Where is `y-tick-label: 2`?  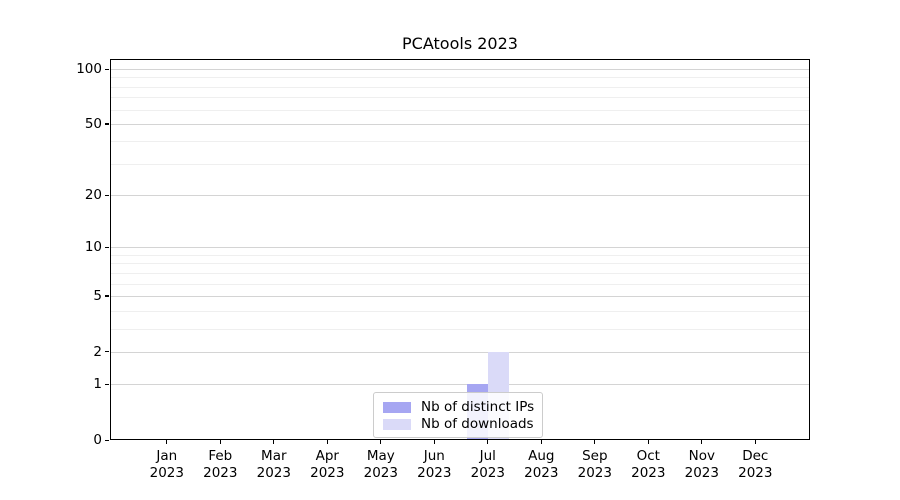 y-tick-label: 2 is located at coordinates (97, 351).